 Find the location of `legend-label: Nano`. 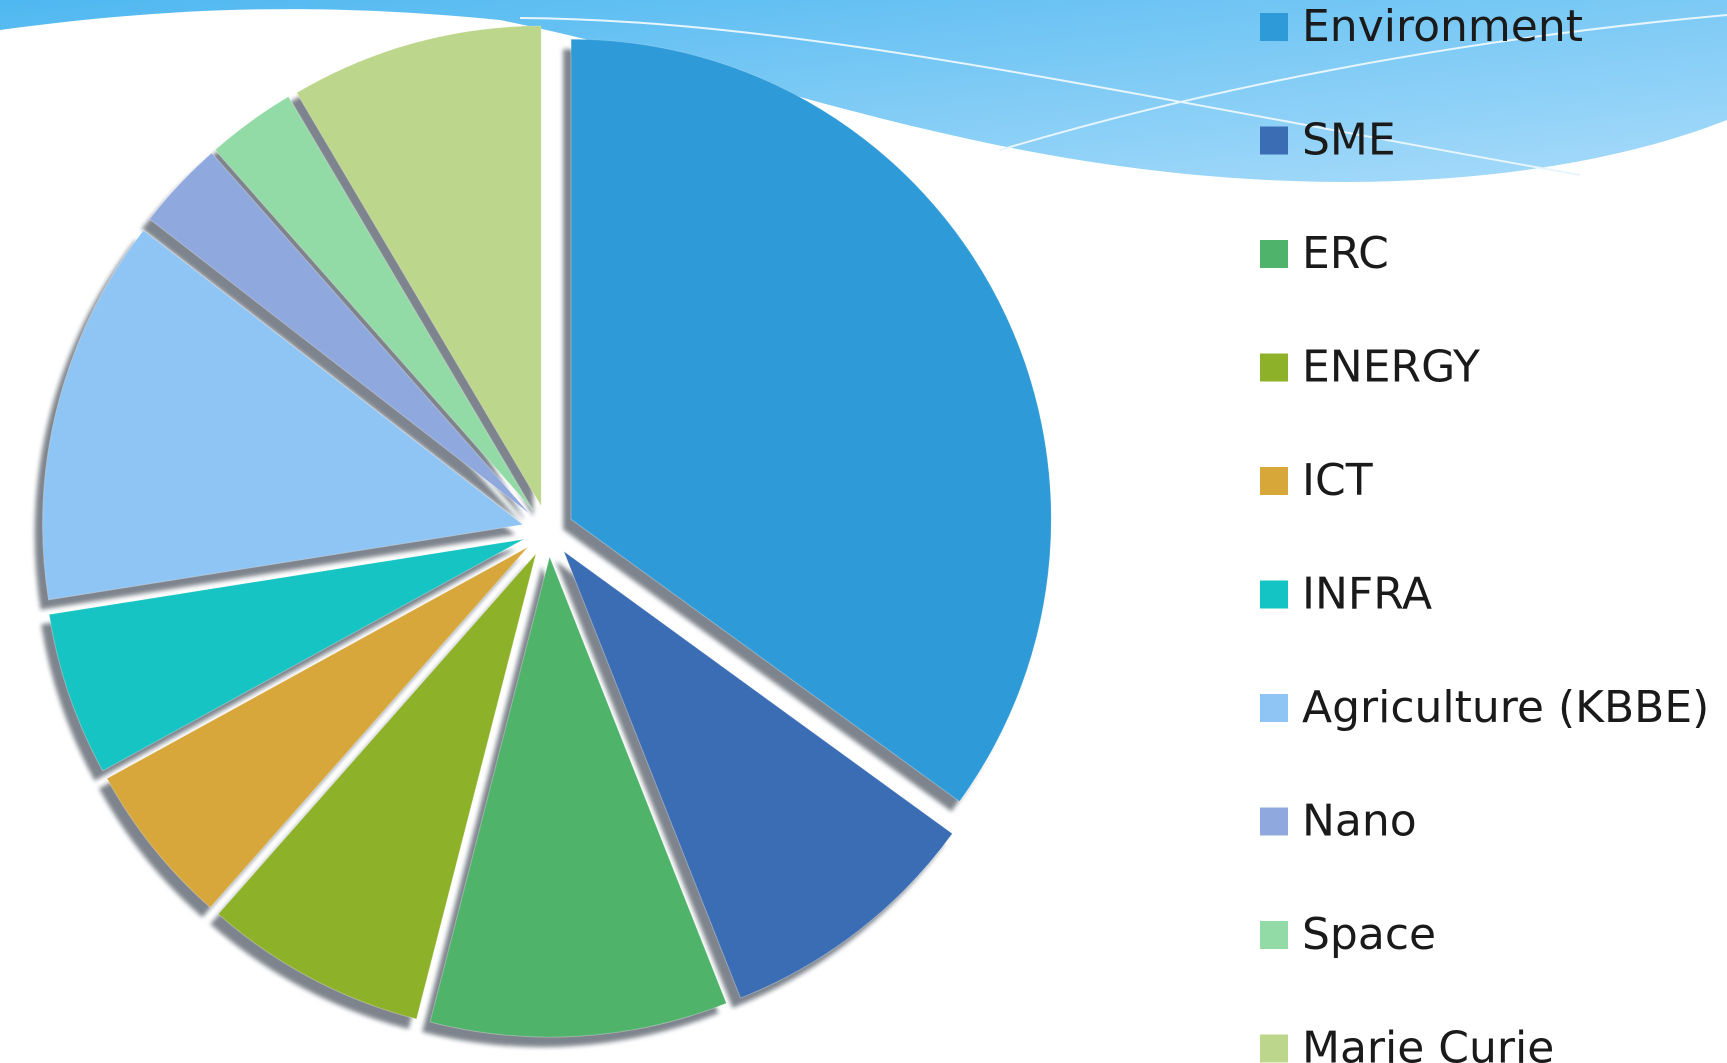

legend-label: Nano is located at coordinates (1359, 821).